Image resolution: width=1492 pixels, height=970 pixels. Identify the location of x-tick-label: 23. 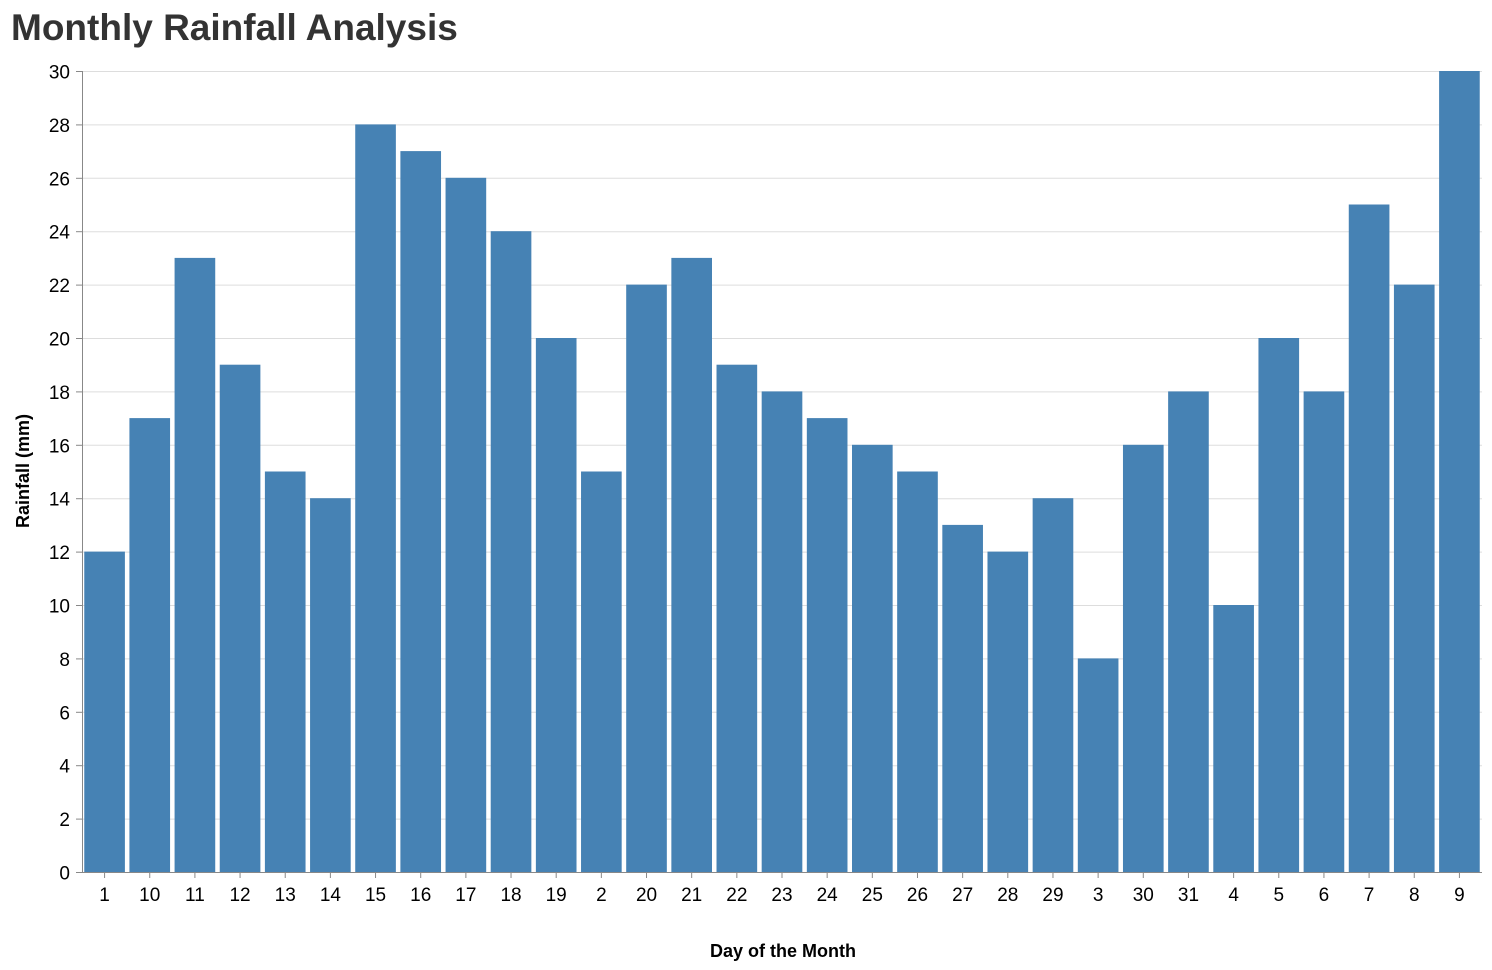
(781, 895).